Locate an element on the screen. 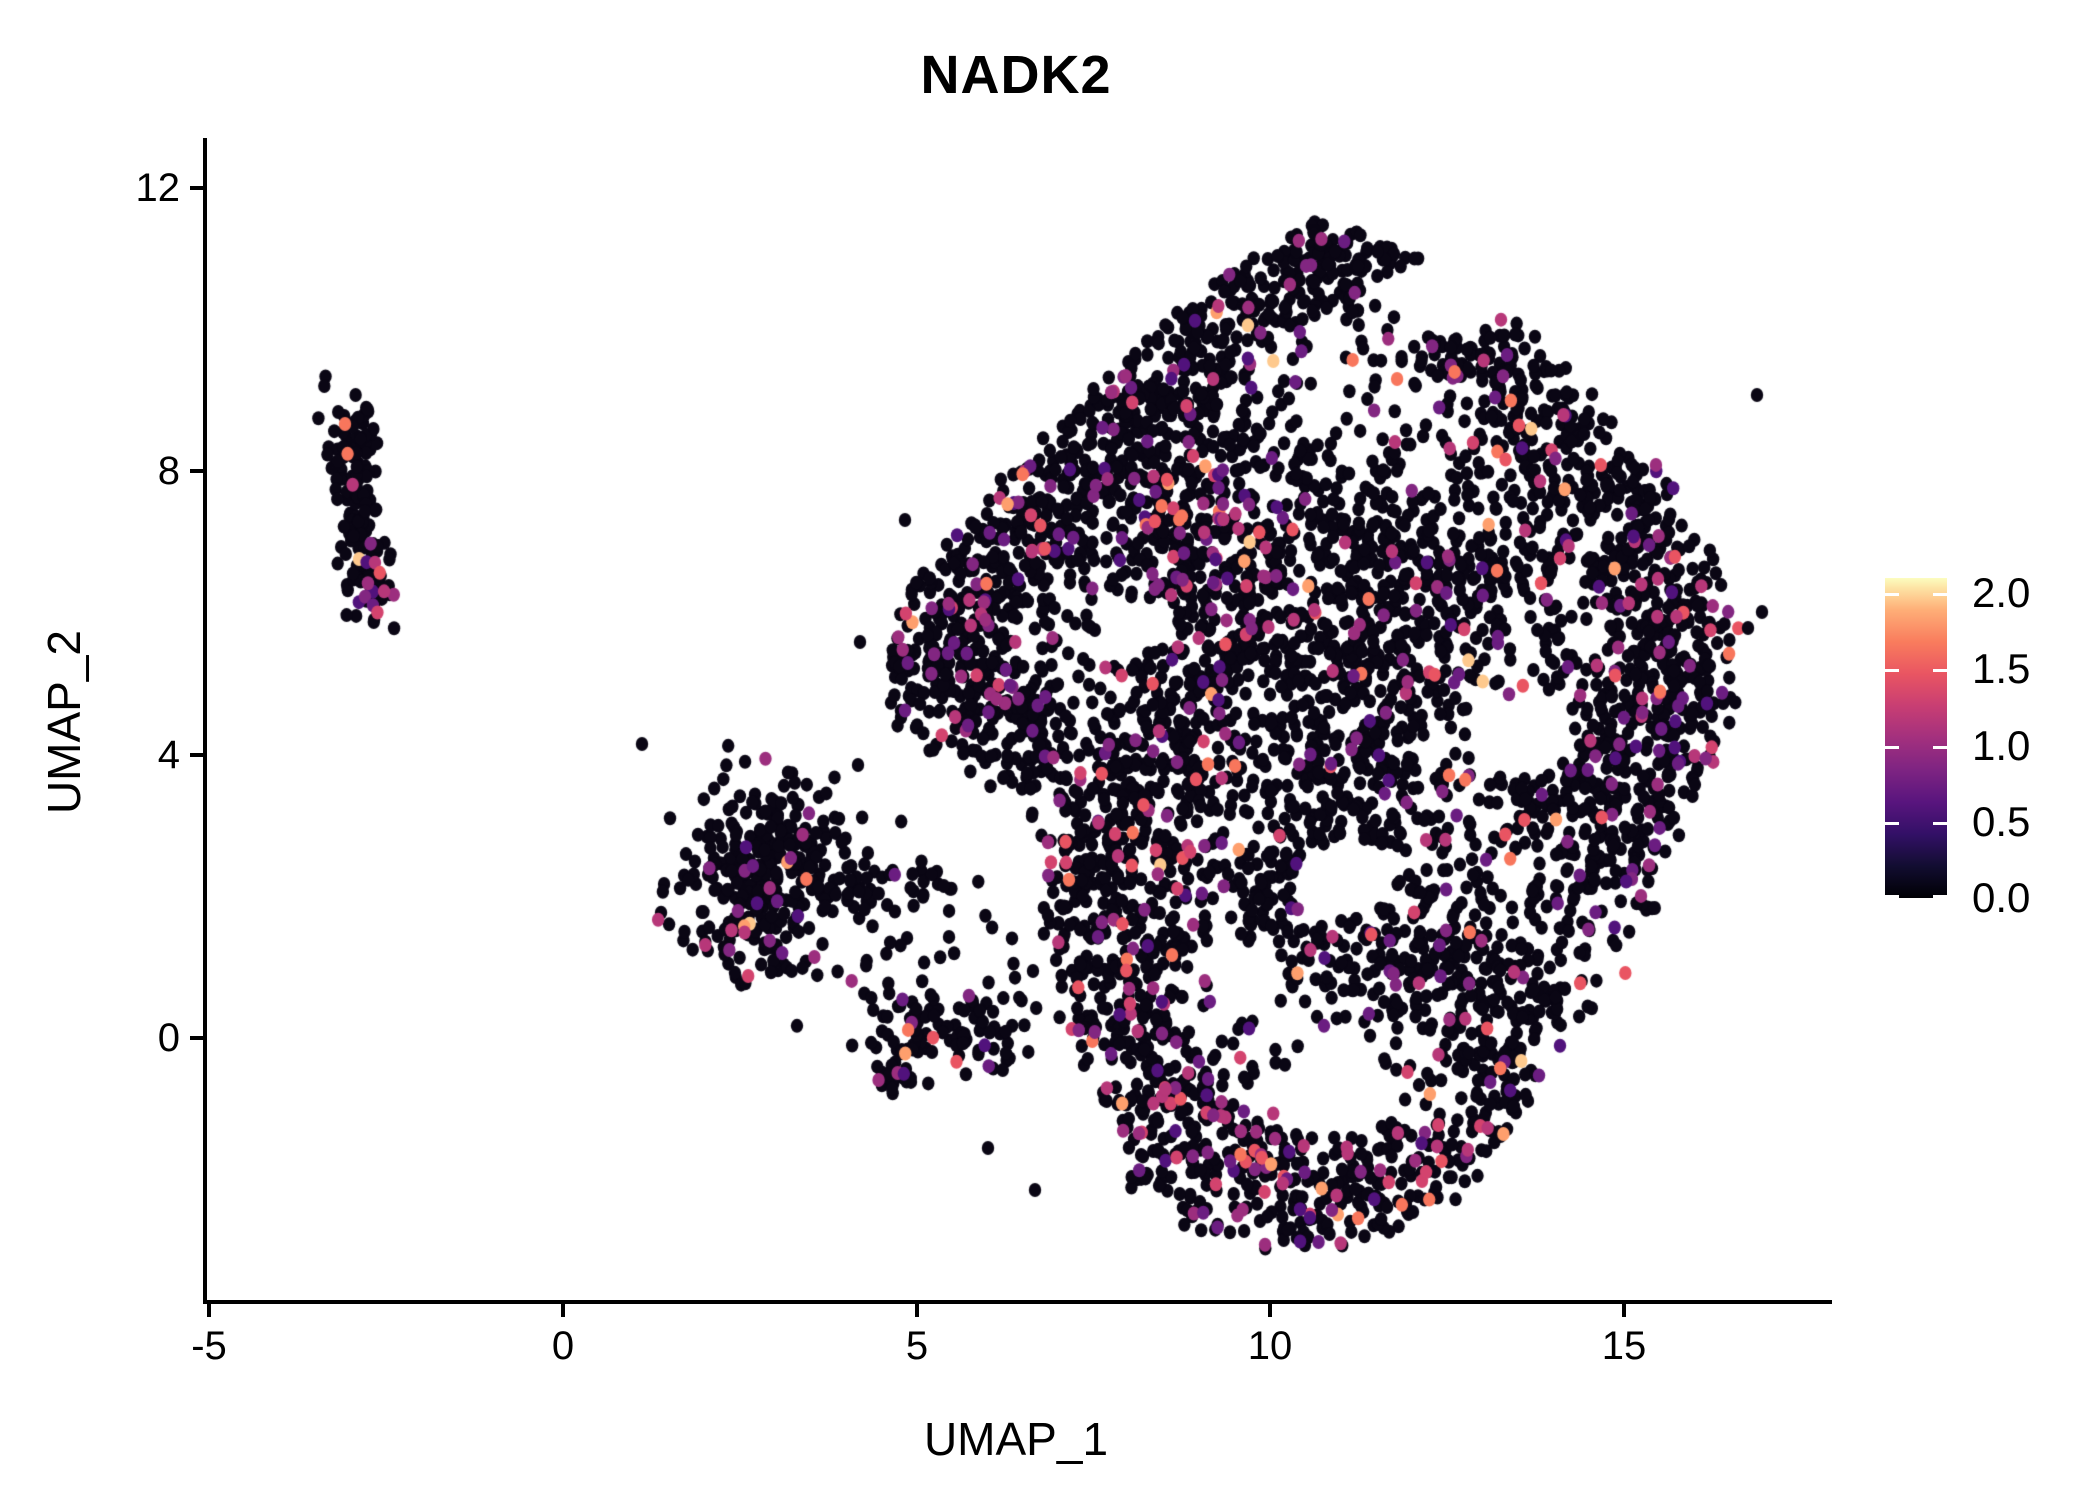 The image size is (2100, 1500). colorbar-tick-label: 0.5 is located at coordinates (2001, 821).